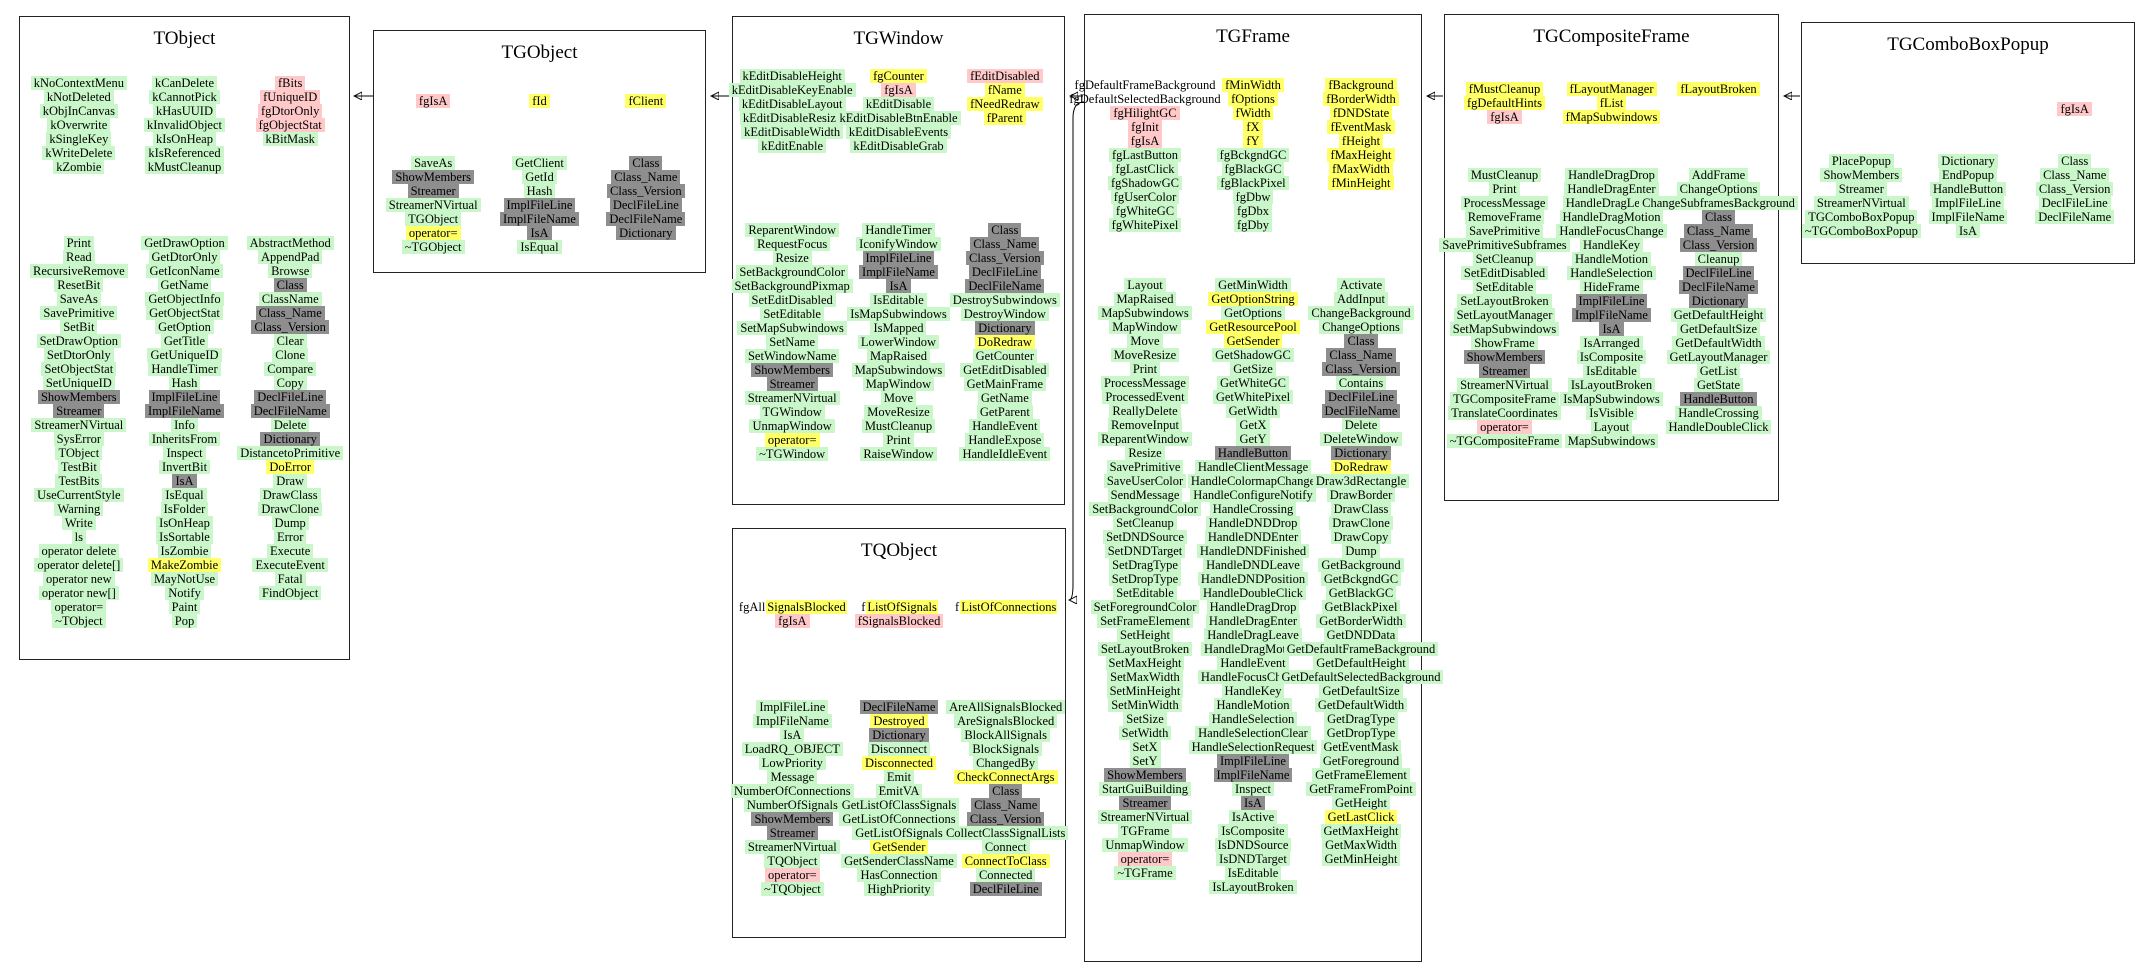  Describe the element at coordinates (1361, 607) in the screenshot. I see `member-cell: GetBlackPixel` at that location.